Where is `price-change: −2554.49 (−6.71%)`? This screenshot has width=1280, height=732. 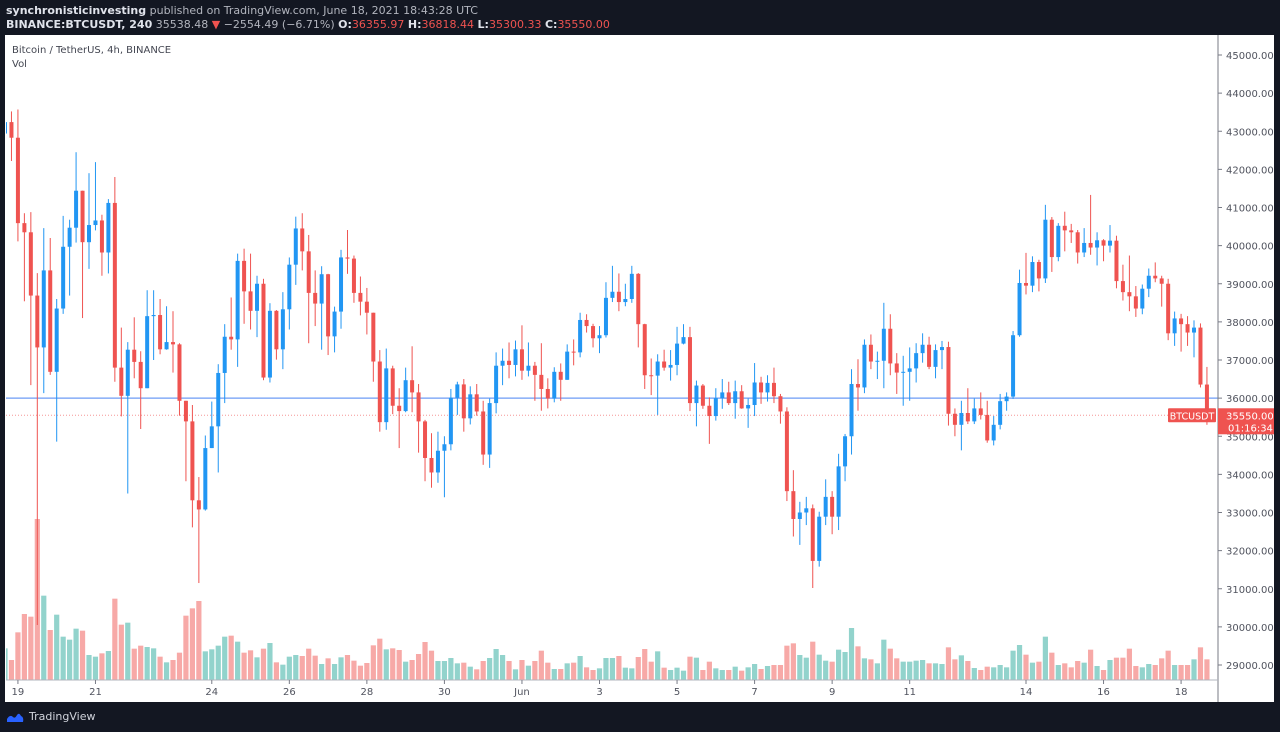
price-change: −2554.49 (−6.71%) is located at coordinates (279, 24).